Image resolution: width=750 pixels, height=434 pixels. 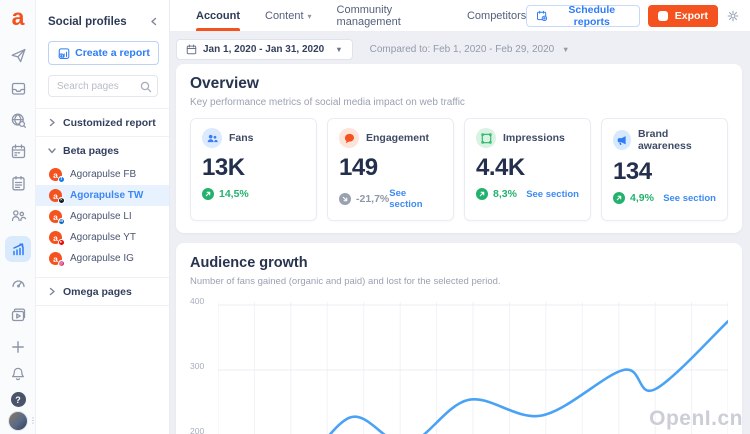 I want to click on avatar-menu-dots-icon: ⋮, so click(x=33, y=420).